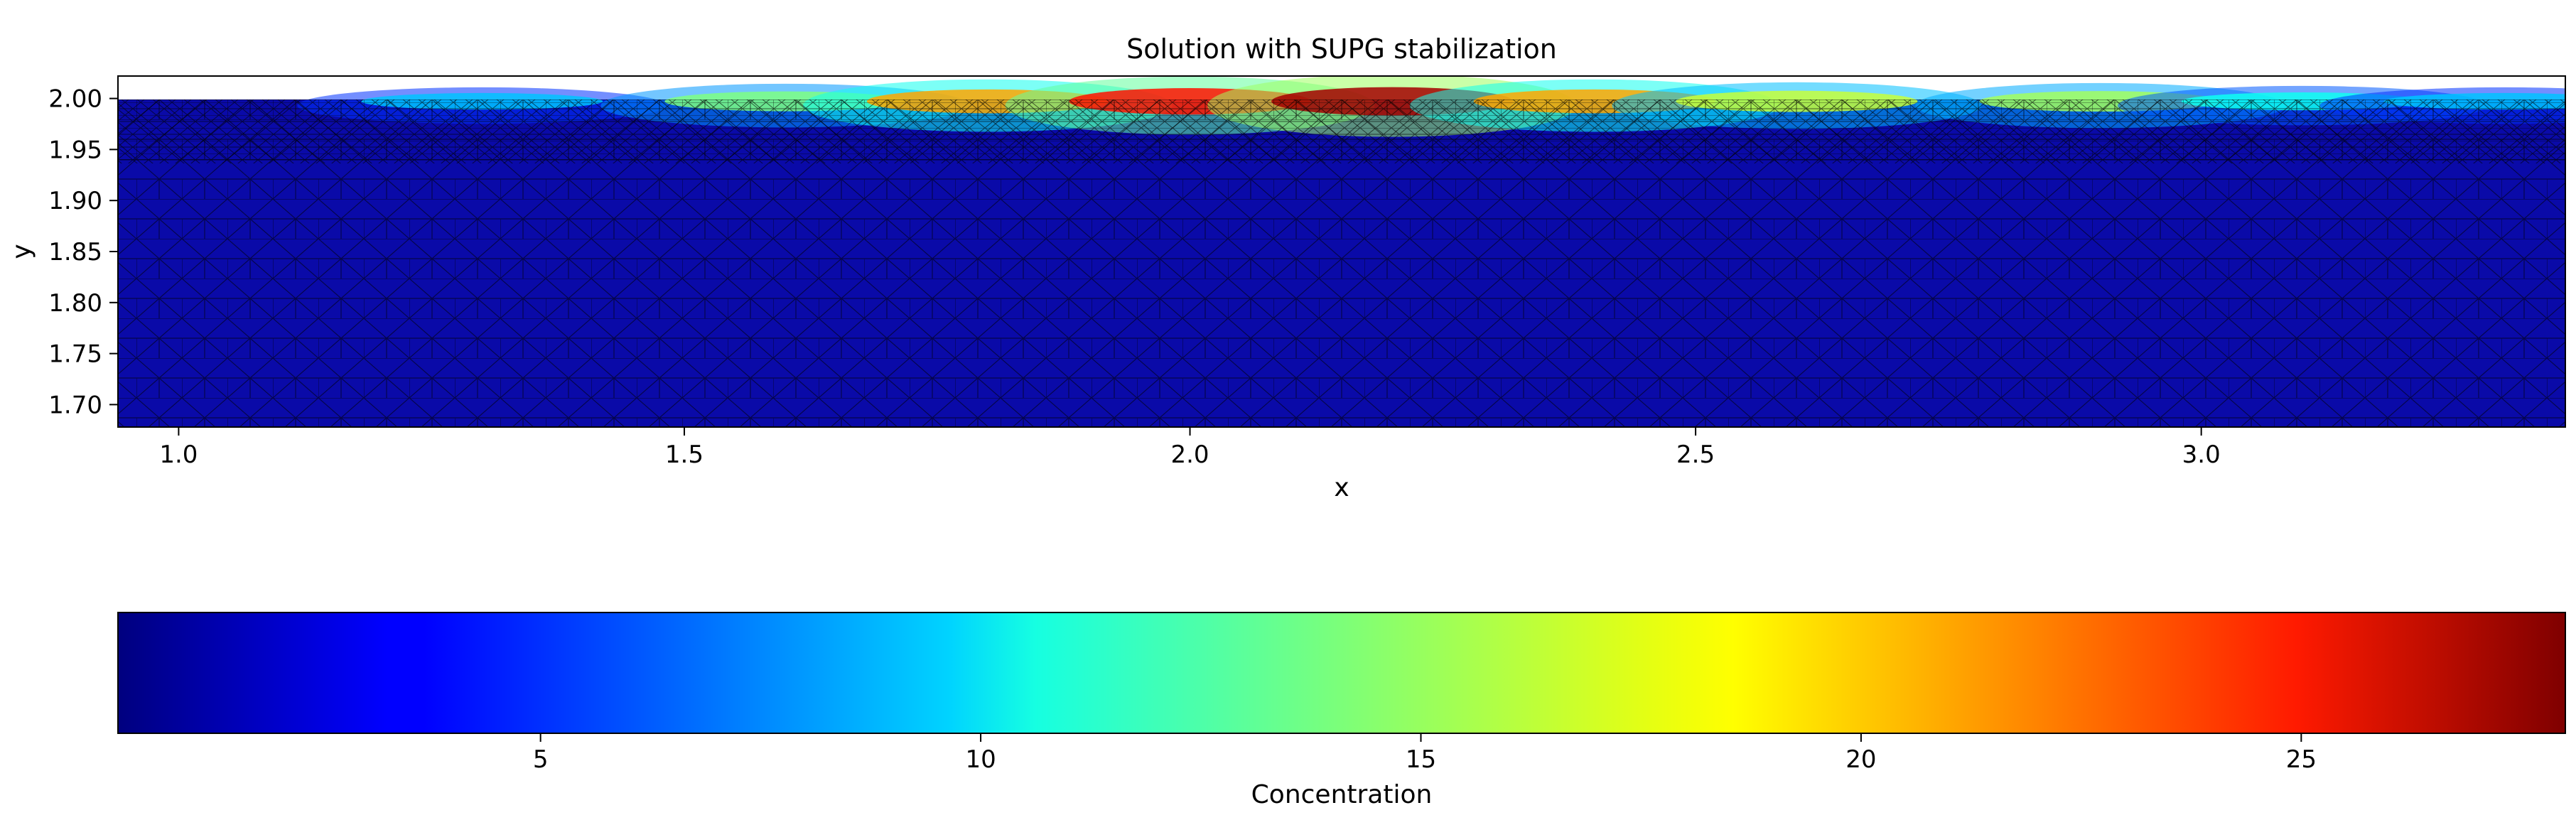 This screenshot has width=2576, height=815. Describe the element at coordinates (1342, 49) in the screenshot. I see `chart-title: Solution with SUPG stabilization` at that location.